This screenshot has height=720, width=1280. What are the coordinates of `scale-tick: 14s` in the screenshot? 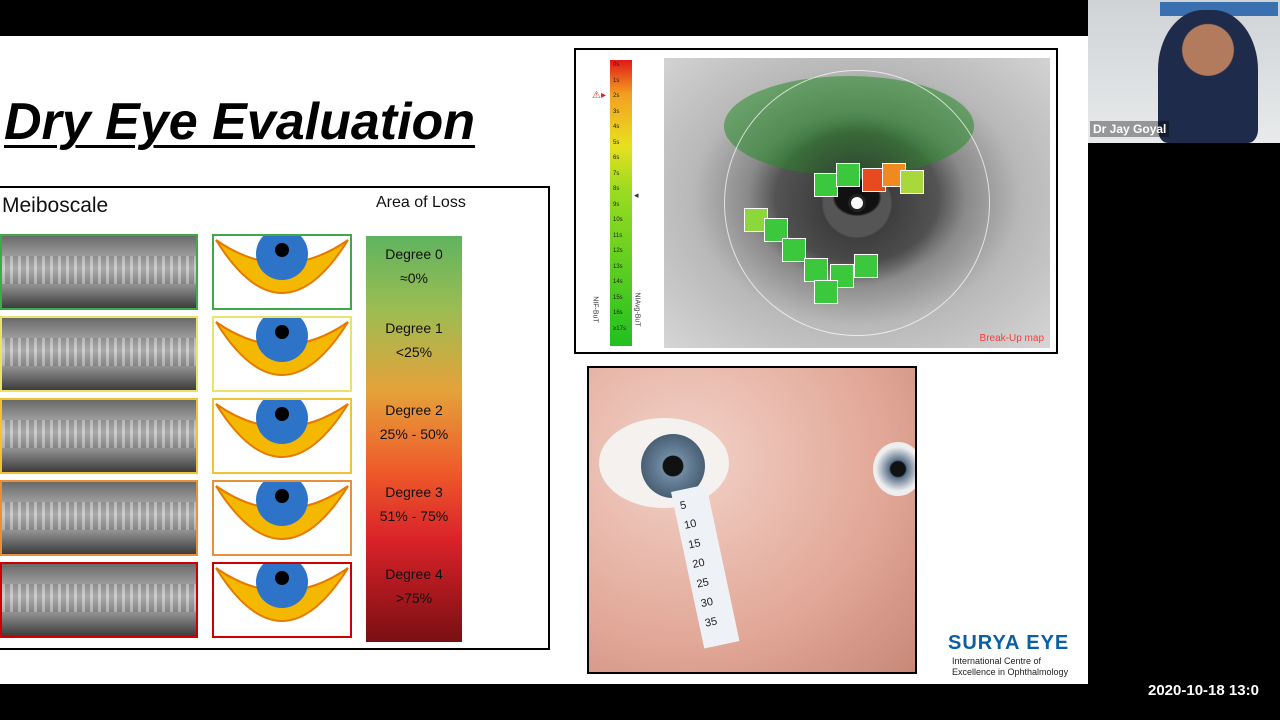 It's located at (618, 282).